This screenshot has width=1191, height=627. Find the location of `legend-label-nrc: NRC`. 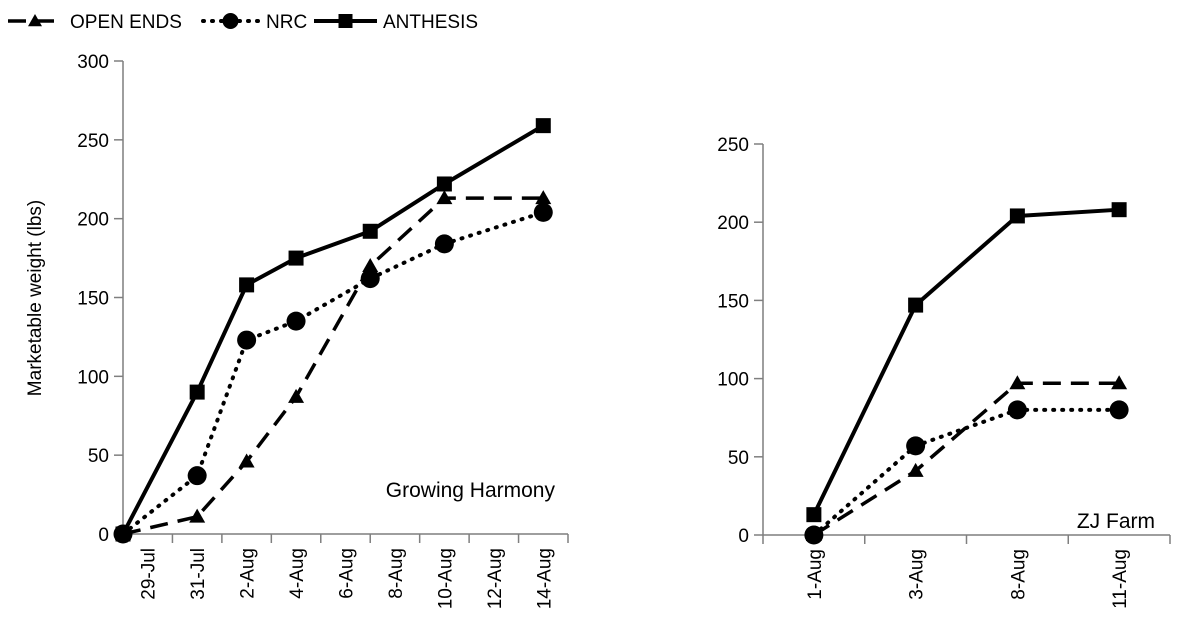

legend-label-nrc: NRC is located at coordinates (286, 22).